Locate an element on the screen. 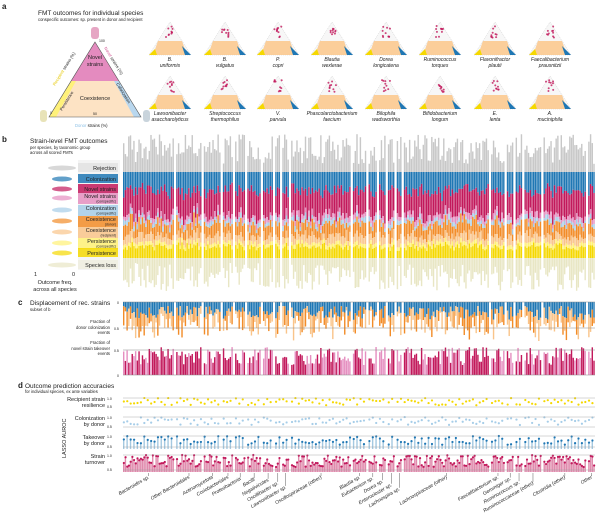 Image resolution: width=600 pixels, height=513 pixels. legend-swatch is located at coordinates (98, 198).